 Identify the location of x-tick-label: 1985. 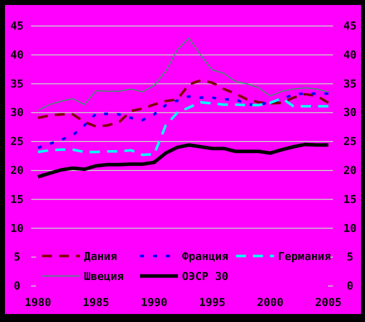
(96, 302).